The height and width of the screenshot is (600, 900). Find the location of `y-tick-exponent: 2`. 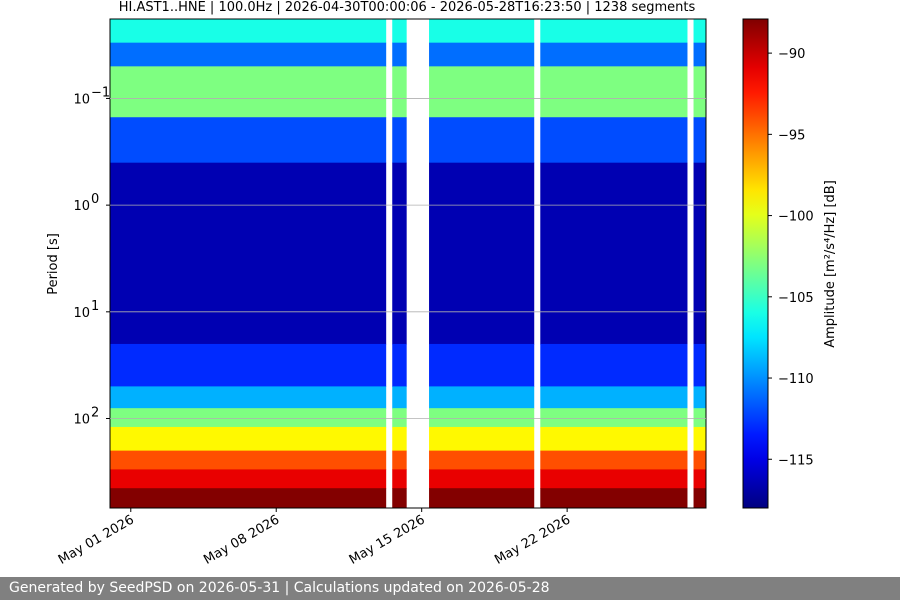

y-tick-exponent: 2 is located at coordinates (95, 413).